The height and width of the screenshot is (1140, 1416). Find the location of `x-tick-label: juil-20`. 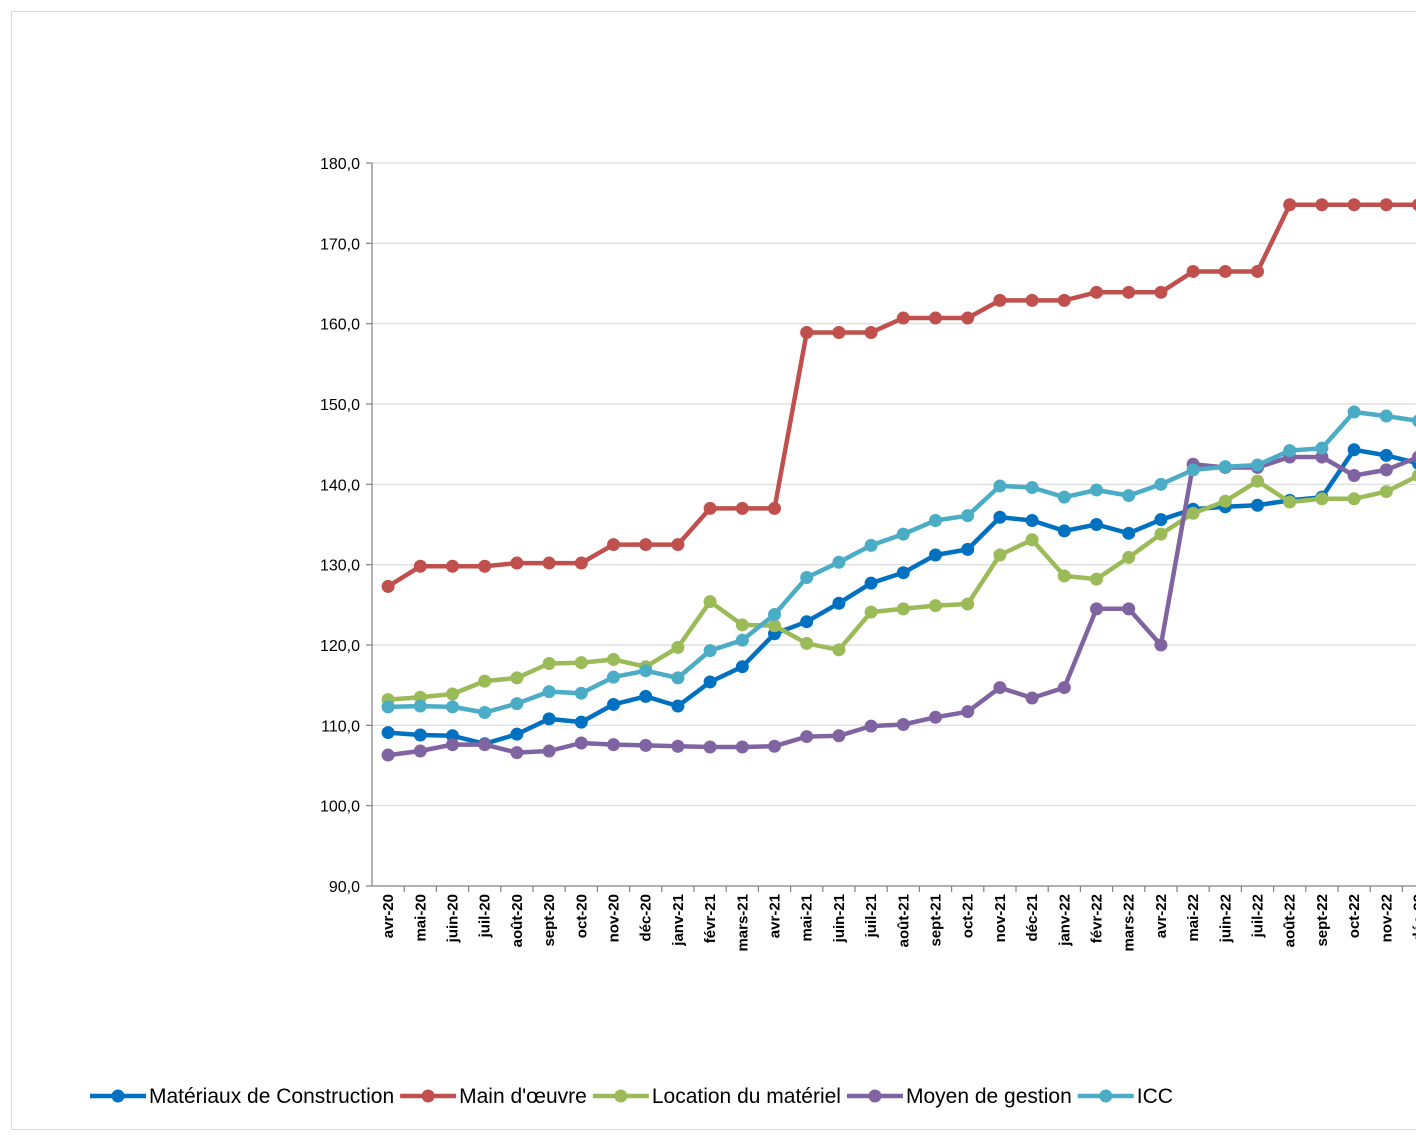

x-tick-label: juil-20 is located at coordinates (485, 916).